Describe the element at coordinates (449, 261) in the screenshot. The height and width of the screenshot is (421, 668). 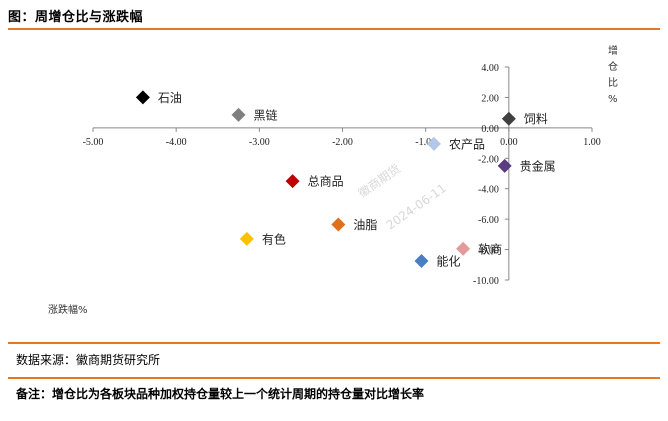
I see `point-label: 能化` at that location.